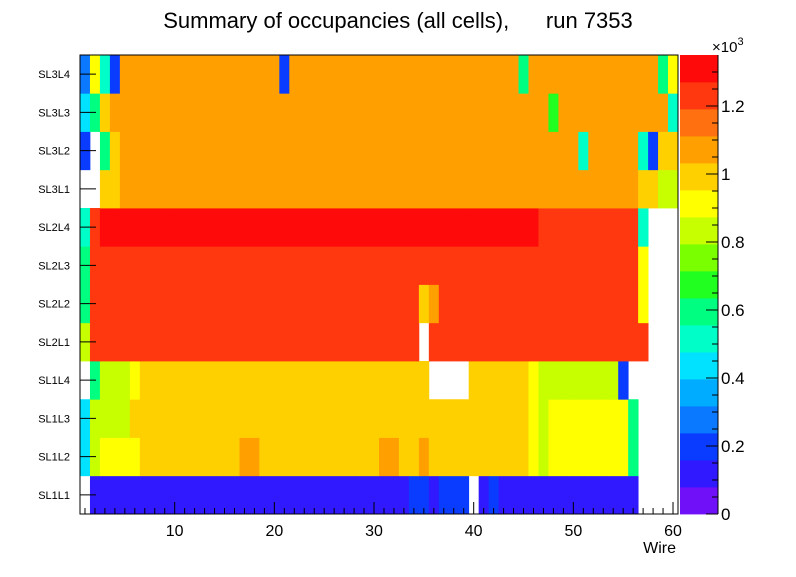  What do you see at coordinates (54, 496) in the screenshot?
I see `y-tick-label: SL1L1` at bounding box center [54, 496].